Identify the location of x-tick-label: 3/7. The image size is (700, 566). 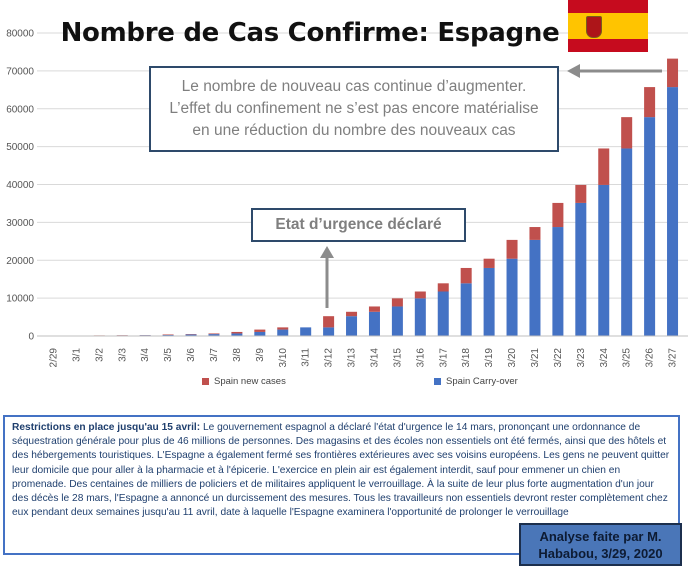
(214, 355).